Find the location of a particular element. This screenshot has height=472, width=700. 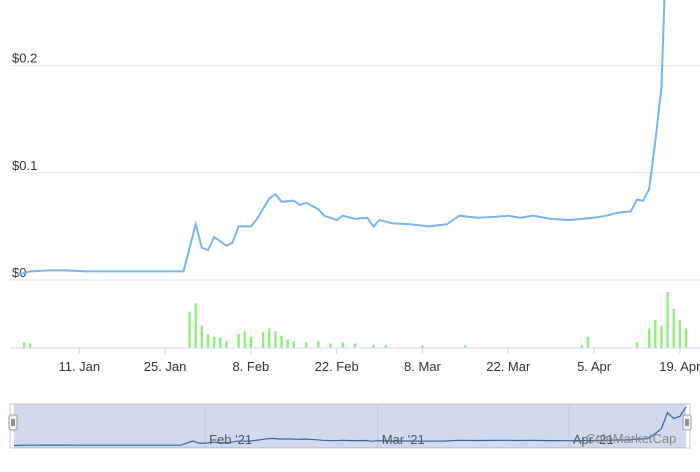

x-tick-label: 22. Mar is located at coordinates (508, 366).